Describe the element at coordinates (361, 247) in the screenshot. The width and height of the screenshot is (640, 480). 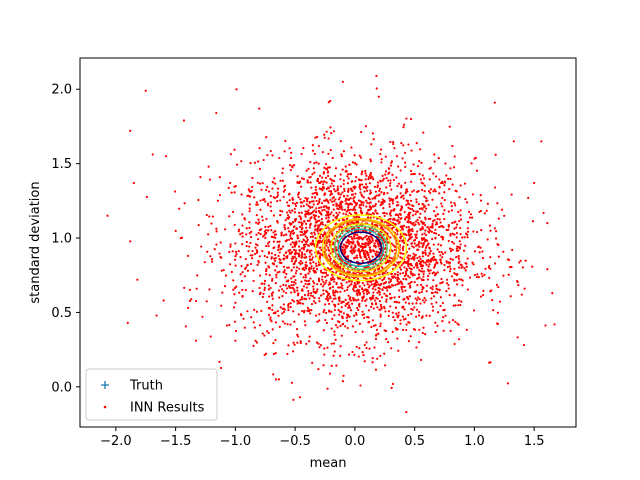
I see `contour-line` at that location.